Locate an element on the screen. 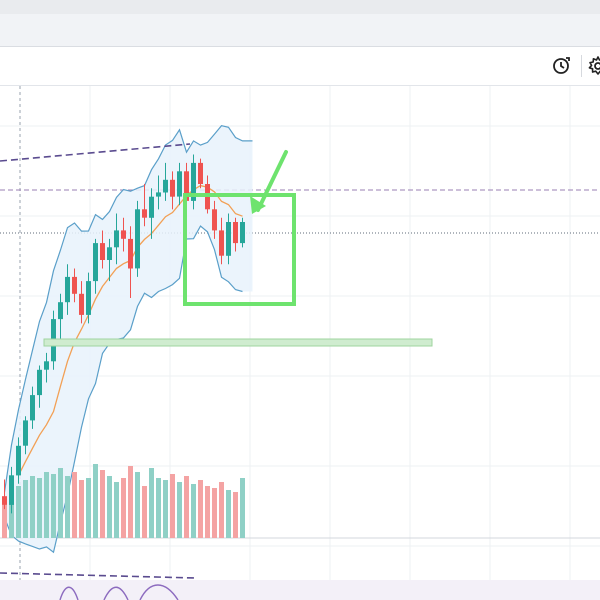 This screenshot has height=600, width=600. trendline-top is located at coordinates (95, 152).